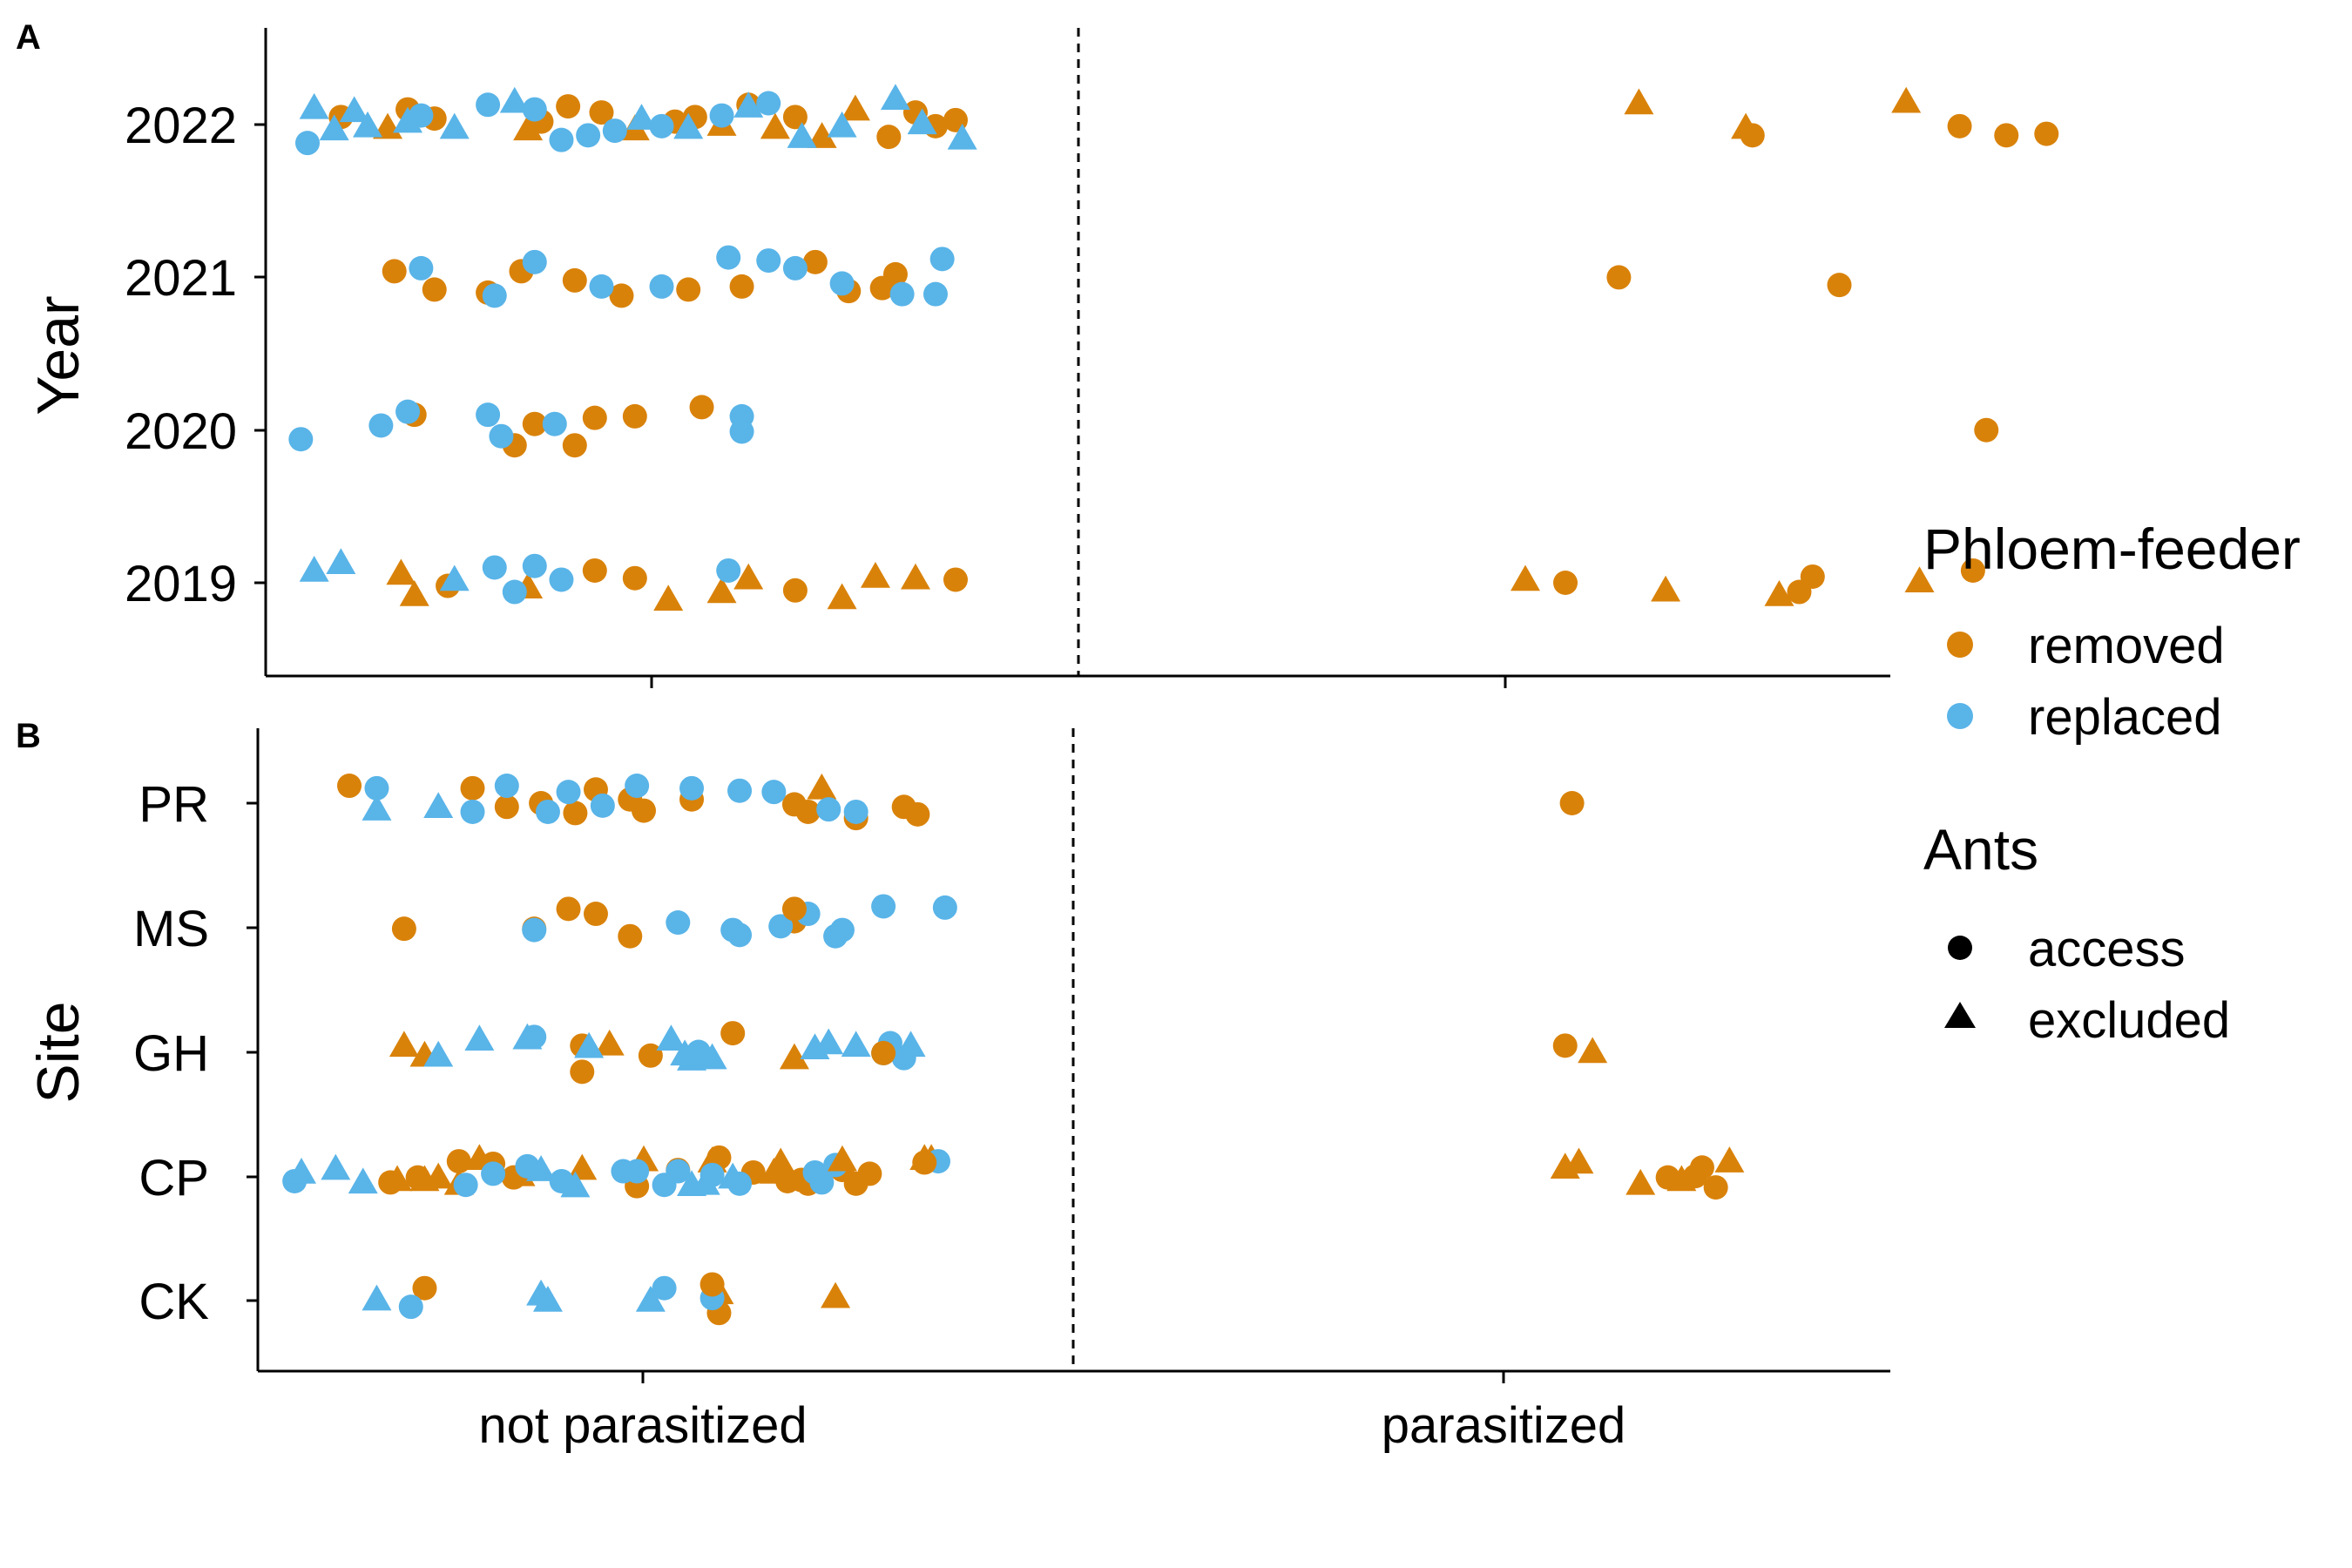  Describe the element at coordinates (181, 278) in the screenshot. I see `panel-a-y-tick-label: 2021` at that location.